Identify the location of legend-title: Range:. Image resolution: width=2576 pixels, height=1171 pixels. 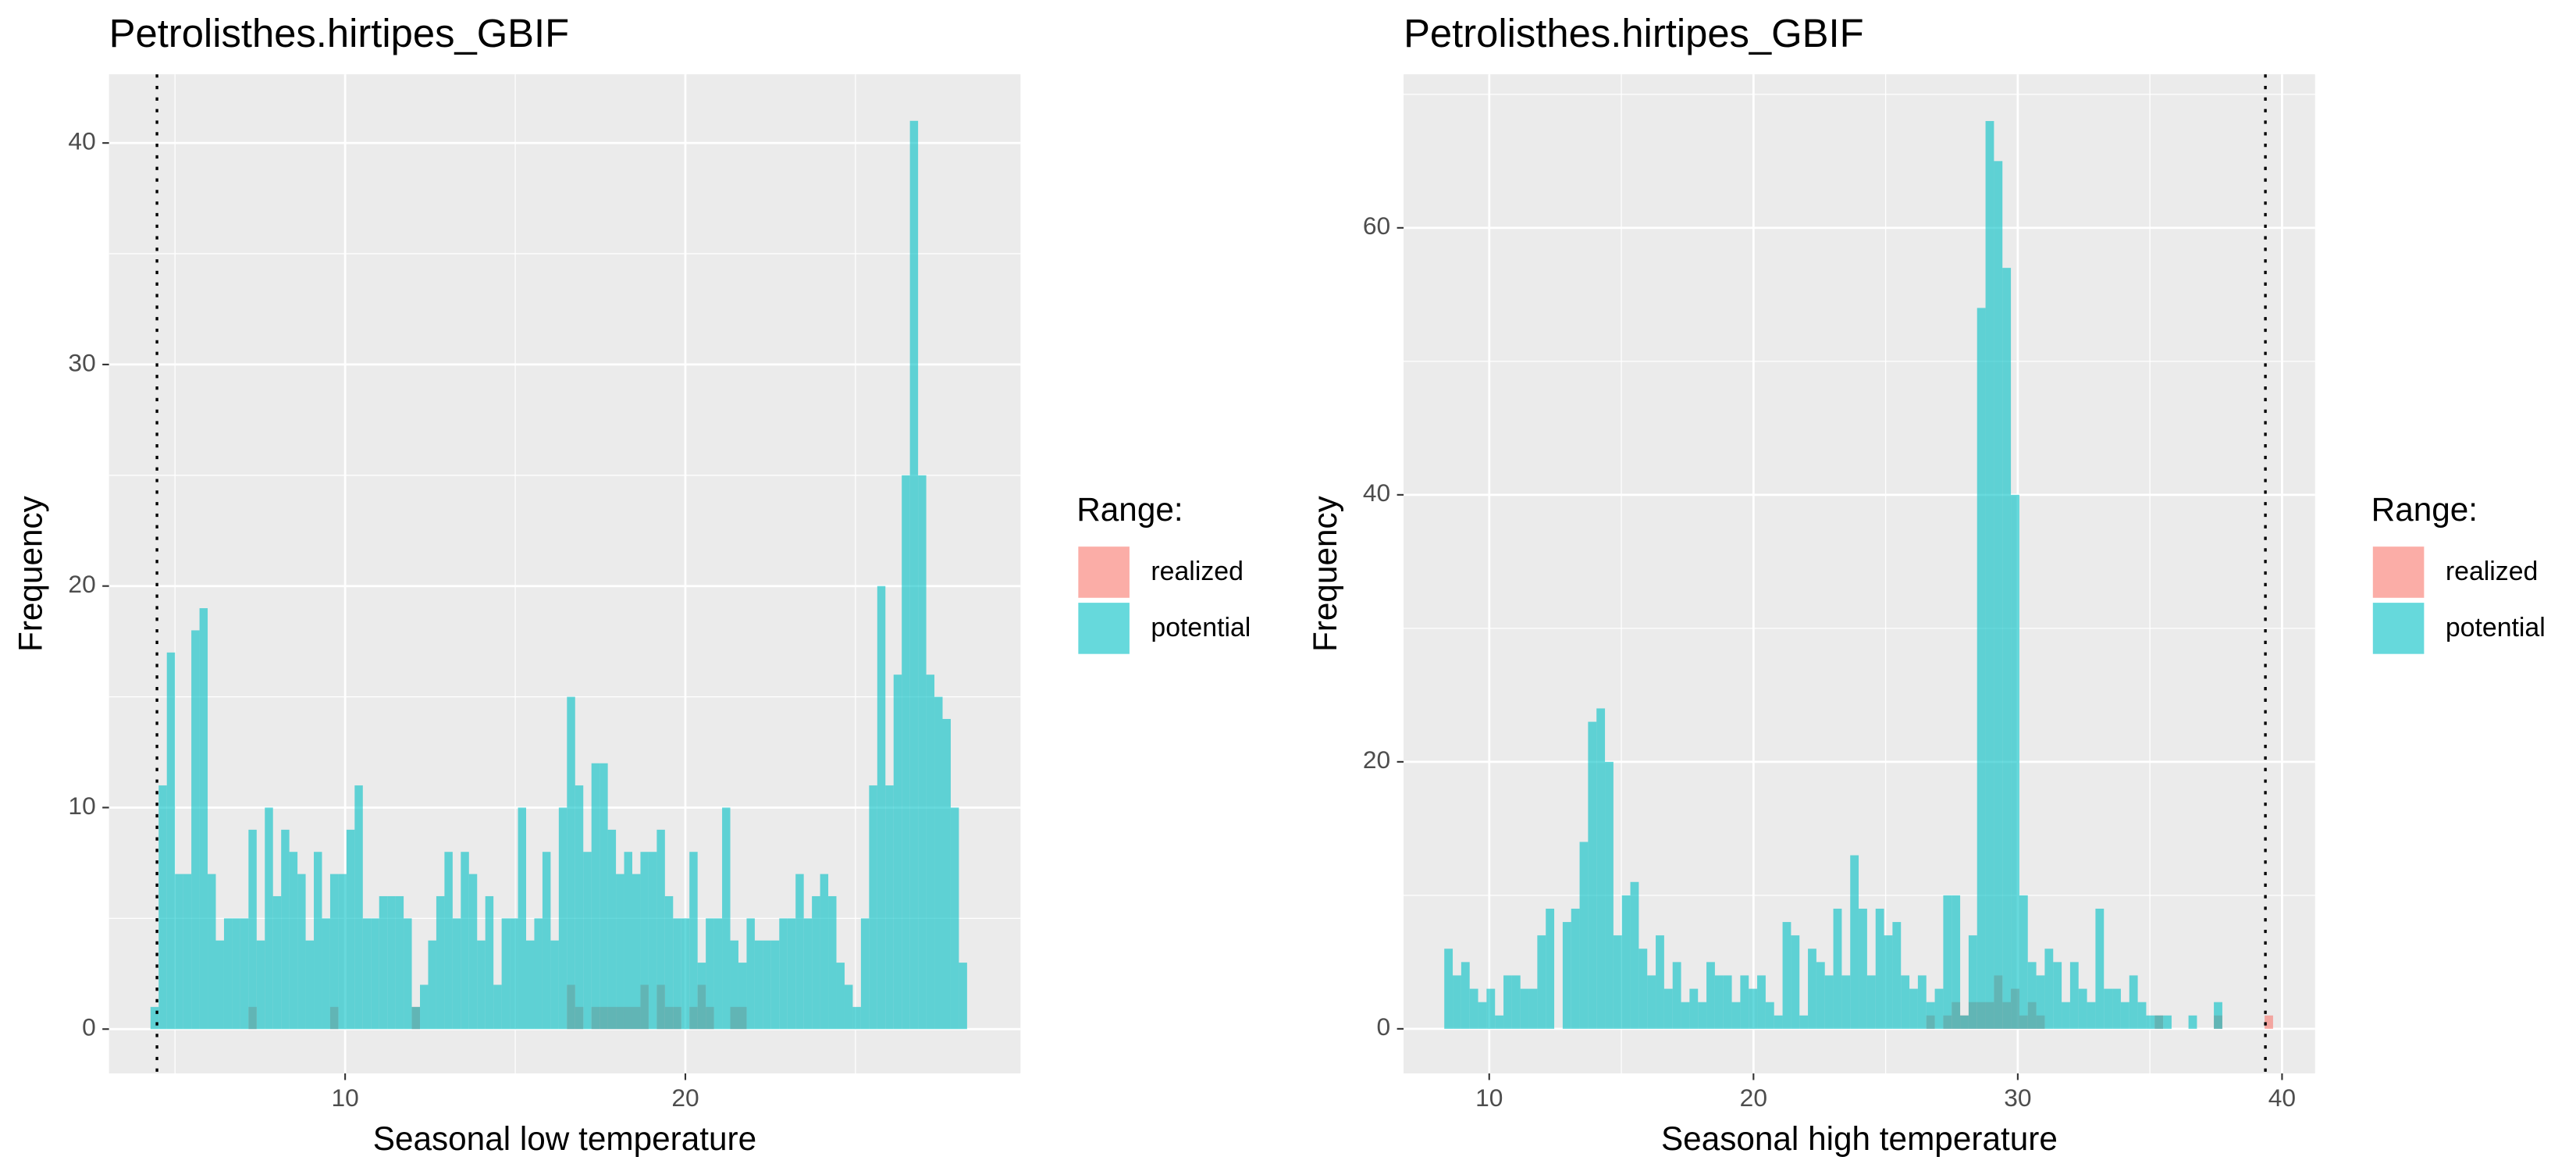
(1129, 509).